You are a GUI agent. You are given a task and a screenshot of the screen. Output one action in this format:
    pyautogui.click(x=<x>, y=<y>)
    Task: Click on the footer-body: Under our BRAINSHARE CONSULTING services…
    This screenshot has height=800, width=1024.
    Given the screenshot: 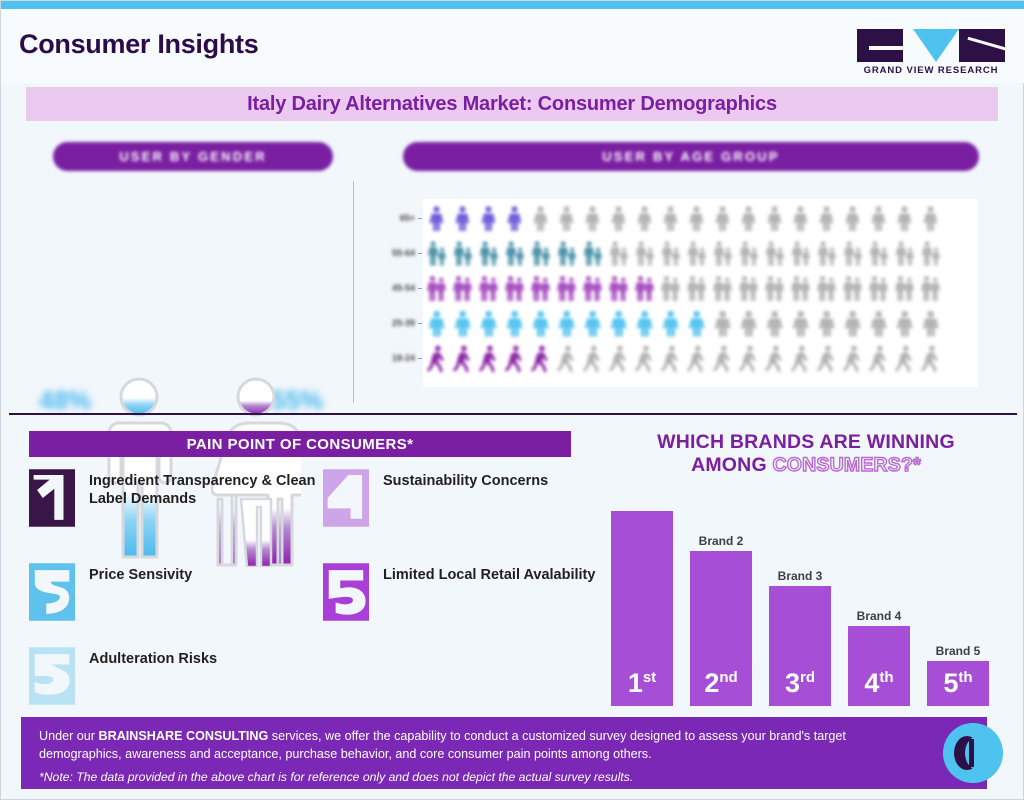 What is the action you would take?
    pyautogui.click(x=479, y=746)
    